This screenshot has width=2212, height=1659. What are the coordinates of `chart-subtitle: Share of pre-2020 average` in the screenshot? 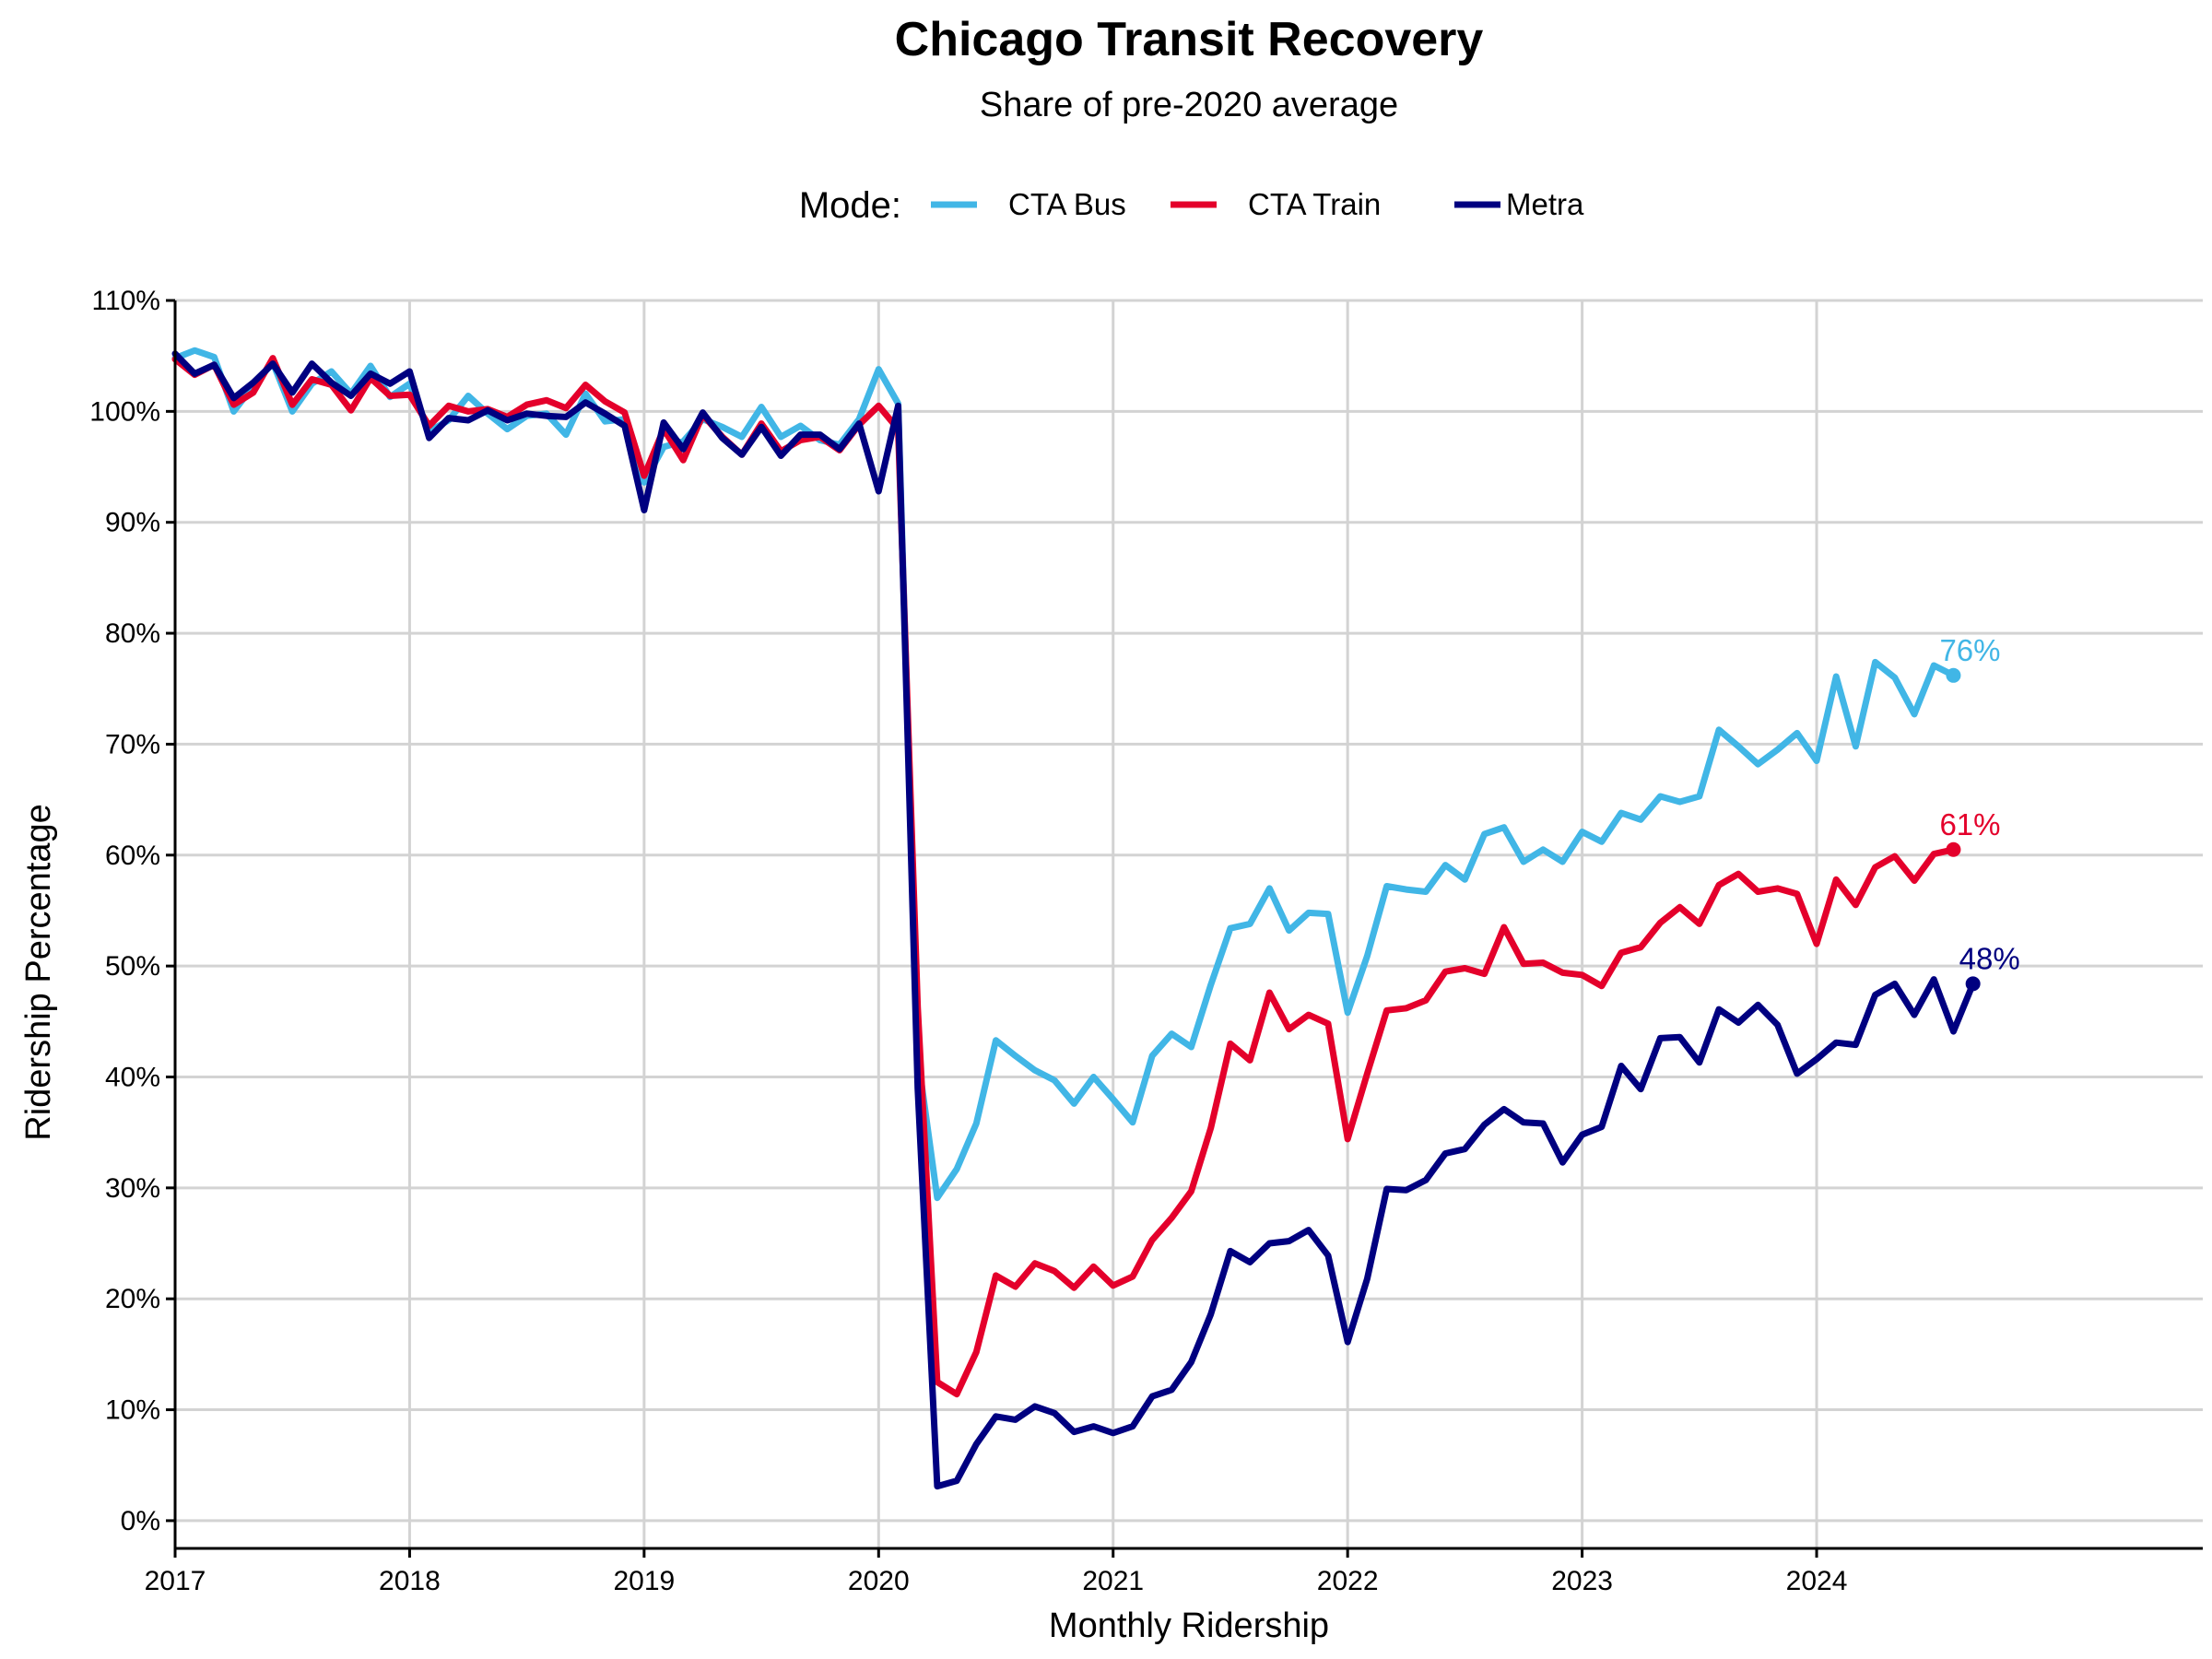 It's located at (1189, 105).